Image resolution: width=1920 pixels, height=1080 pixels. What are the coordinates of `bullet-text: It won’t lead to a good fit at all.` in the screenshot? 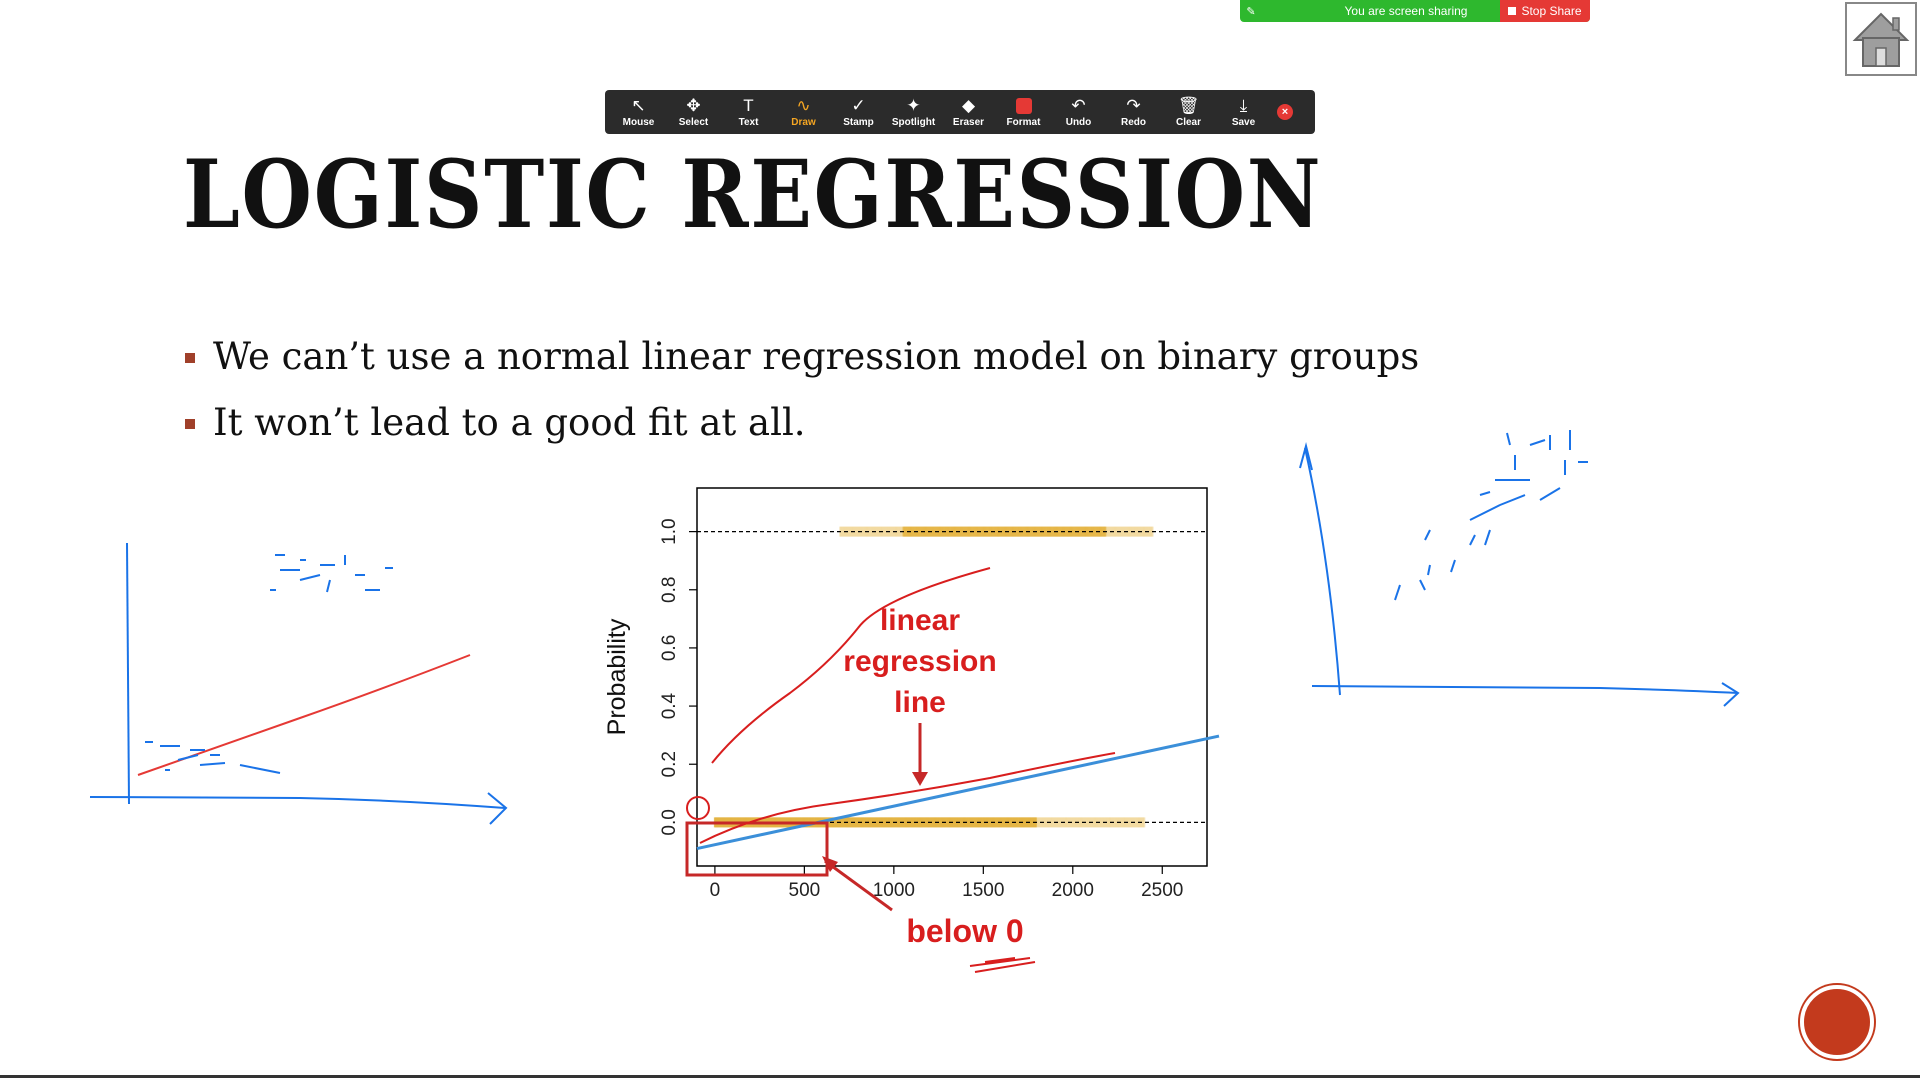 It's located at (509, 422).